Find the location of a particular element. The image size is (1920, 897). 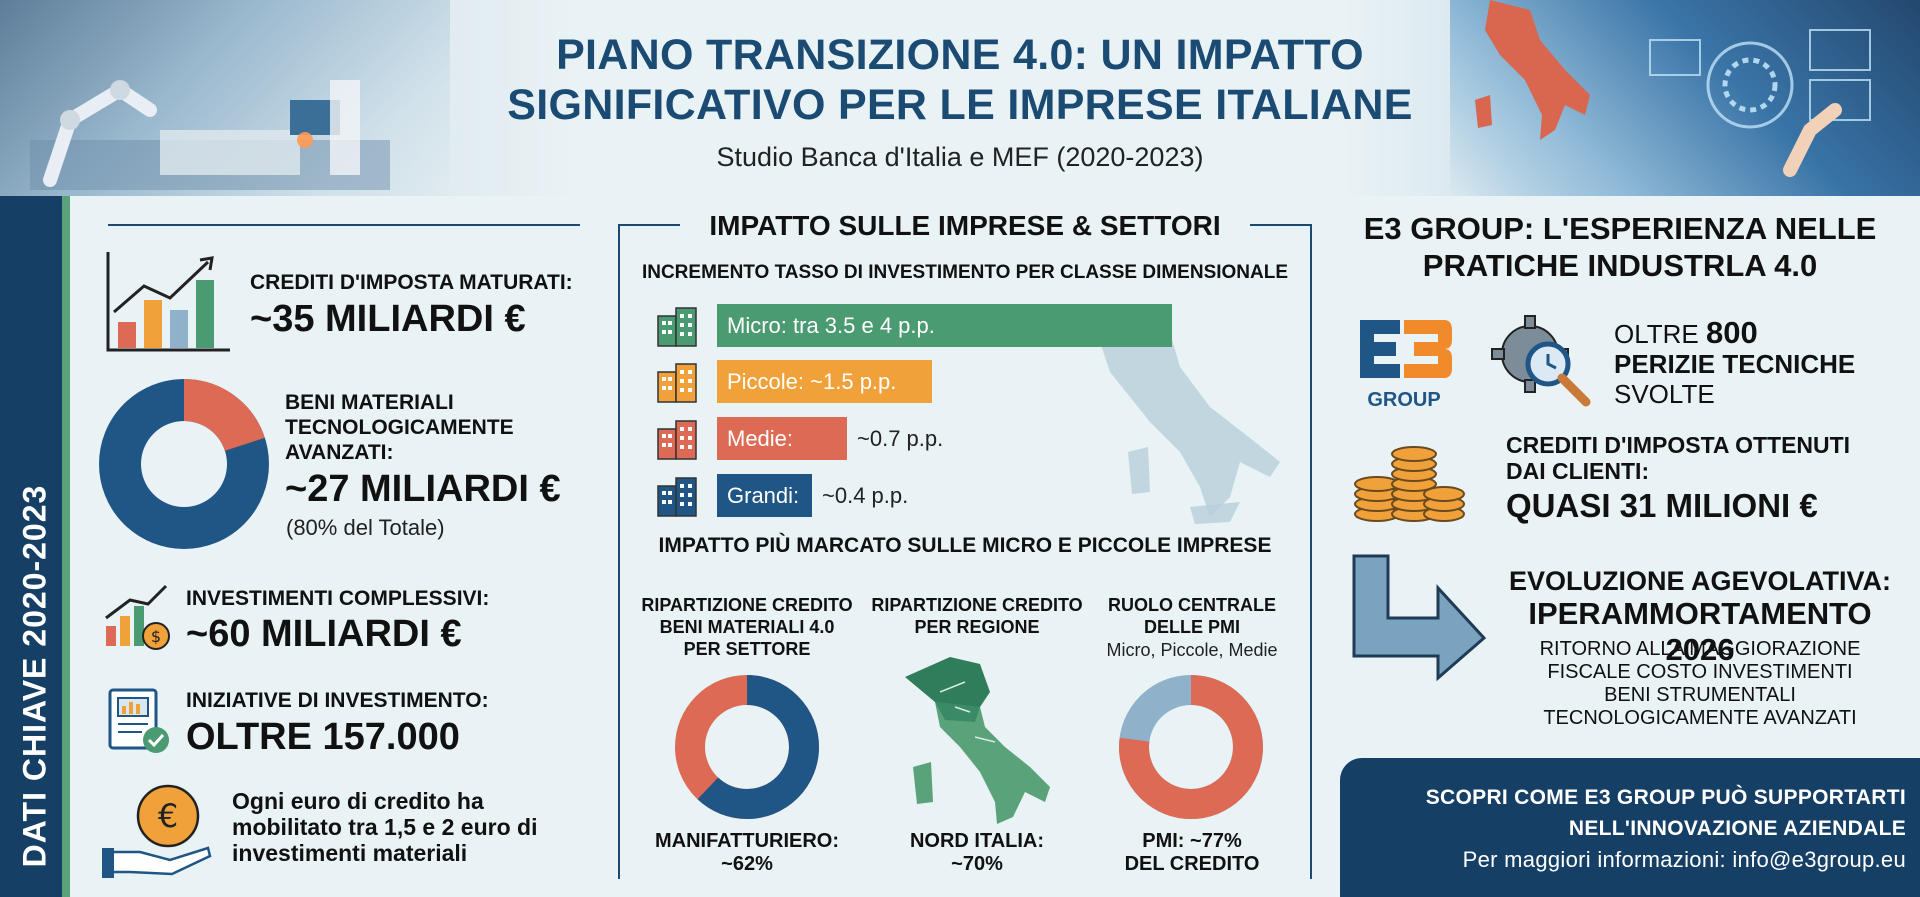

pmi-chart-footer: PMI: ~77% DEL CREDITO is located at coordinates (1192, 852).